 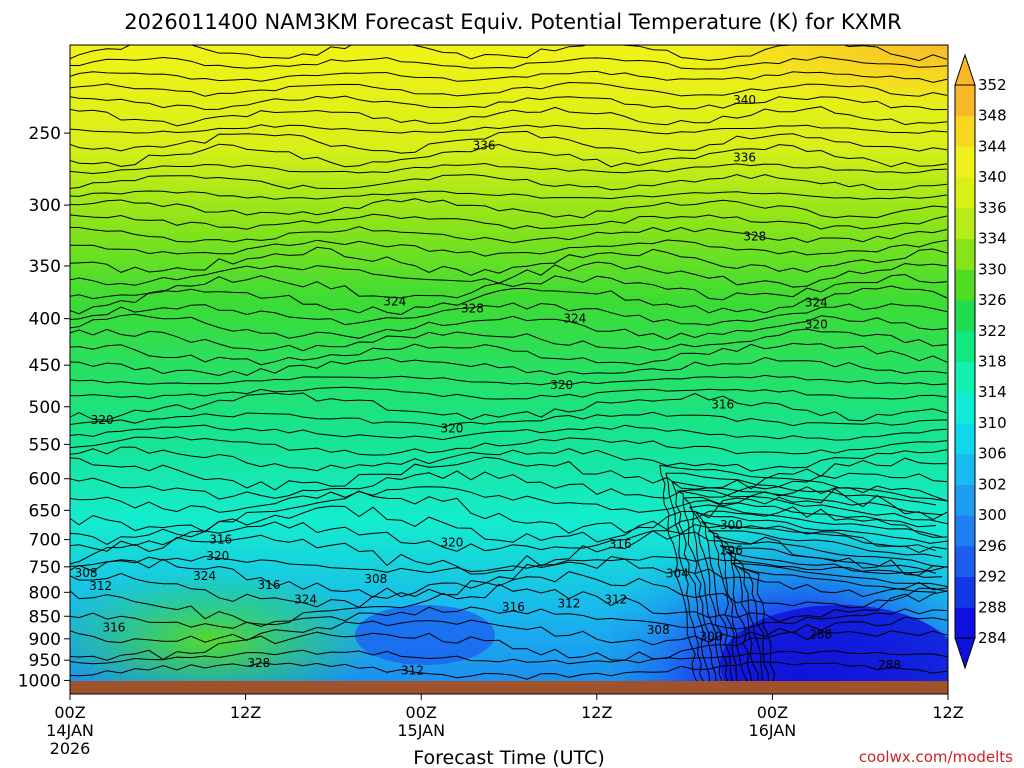 I want to click on y-tick-label: 500, so click(x=45, y=408).